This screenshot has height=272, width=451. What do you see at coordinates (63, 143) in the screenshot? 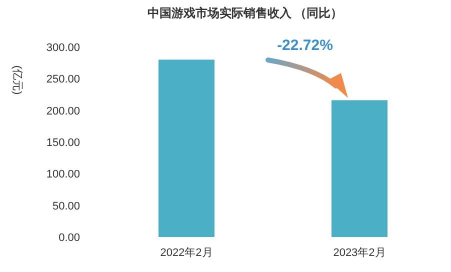
I see `y-tick-label: 150.00` at bounding box center [63, 143].